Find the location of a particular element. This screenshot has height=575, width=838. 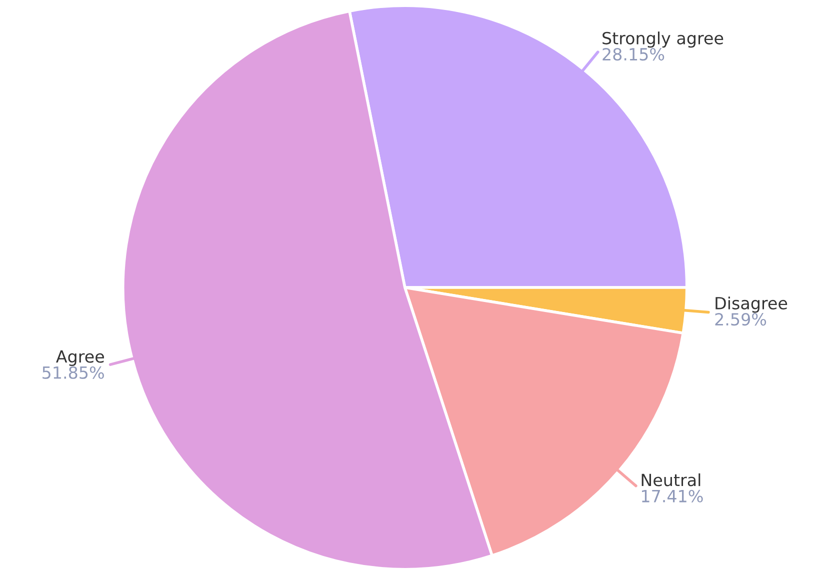

data-label: 2.59% is located at coordinates (740, 319).